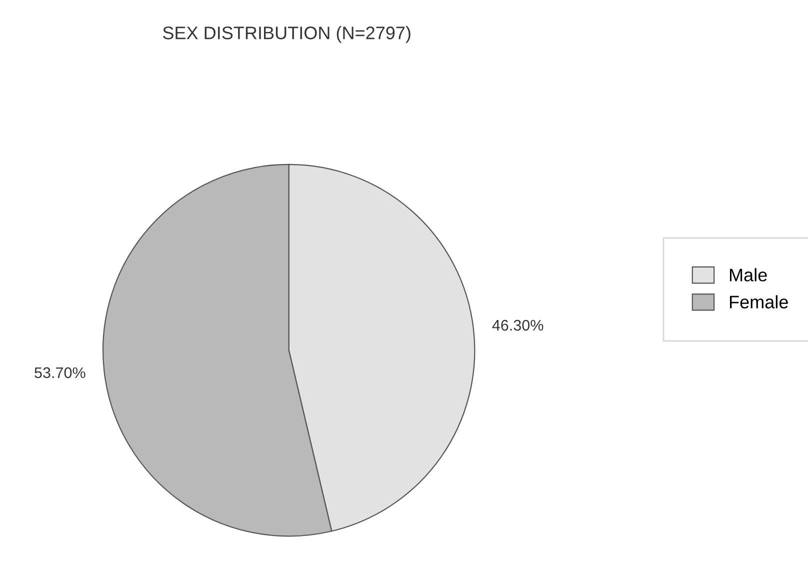 The image size is (808, 579). I want to click on data-label: 53.70%, so click(60, 372).